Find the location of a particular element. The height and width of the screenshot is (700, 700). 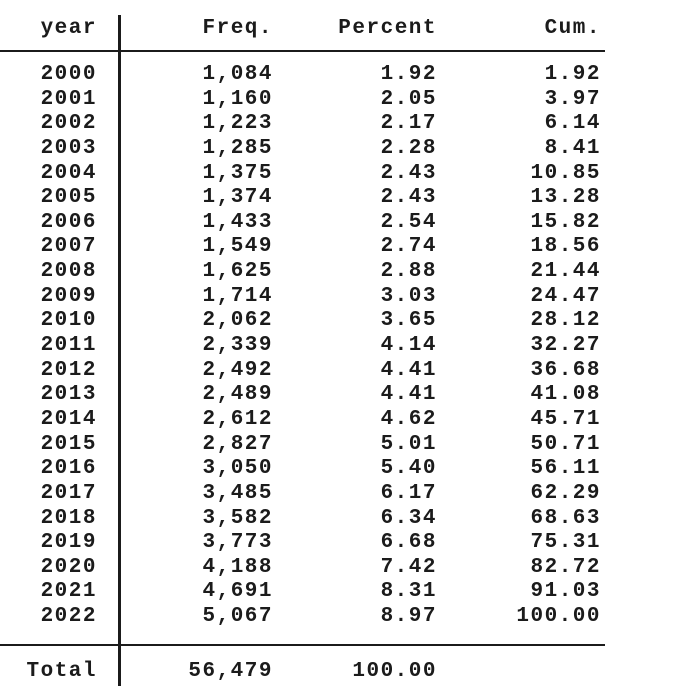

table-cell: 2010 is located at coordinates (68, 321).